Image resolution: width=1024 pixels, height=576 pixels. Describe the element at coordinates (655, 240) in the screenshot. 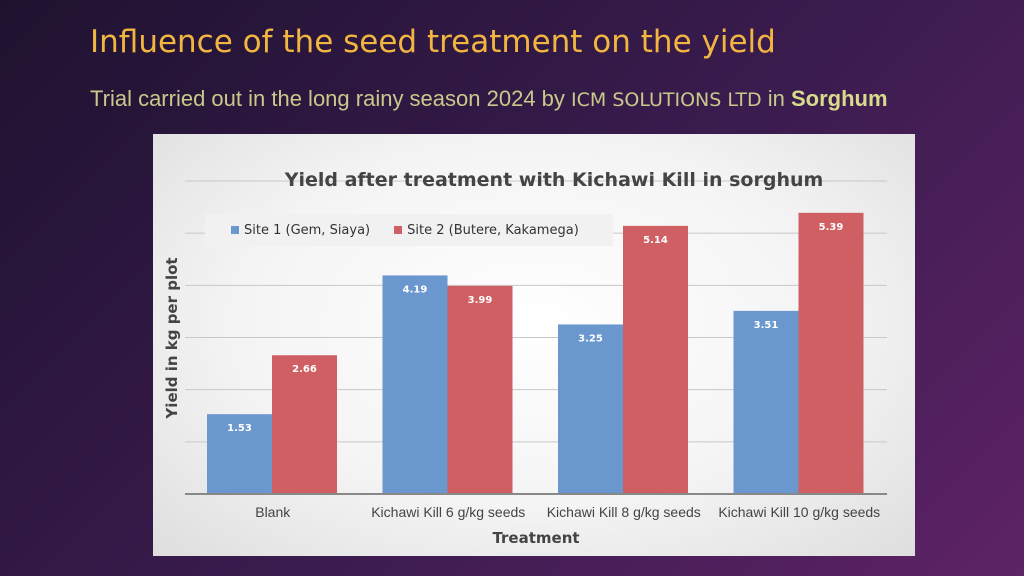

I see `data-label: 5.14` at that location.